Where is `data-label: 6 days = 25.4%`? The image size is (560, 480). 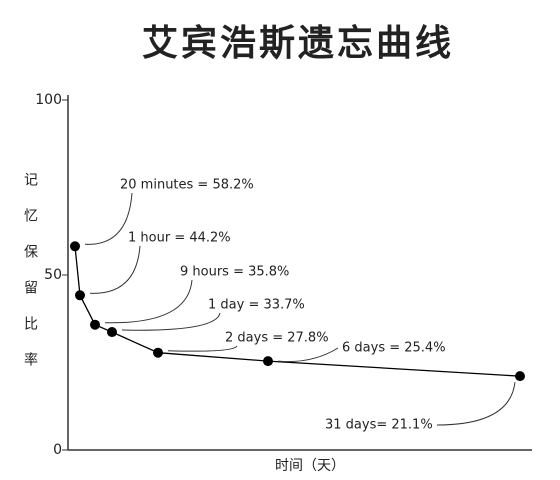 data-label: 6 days = 25.4% is located at coordinates (394, 348).